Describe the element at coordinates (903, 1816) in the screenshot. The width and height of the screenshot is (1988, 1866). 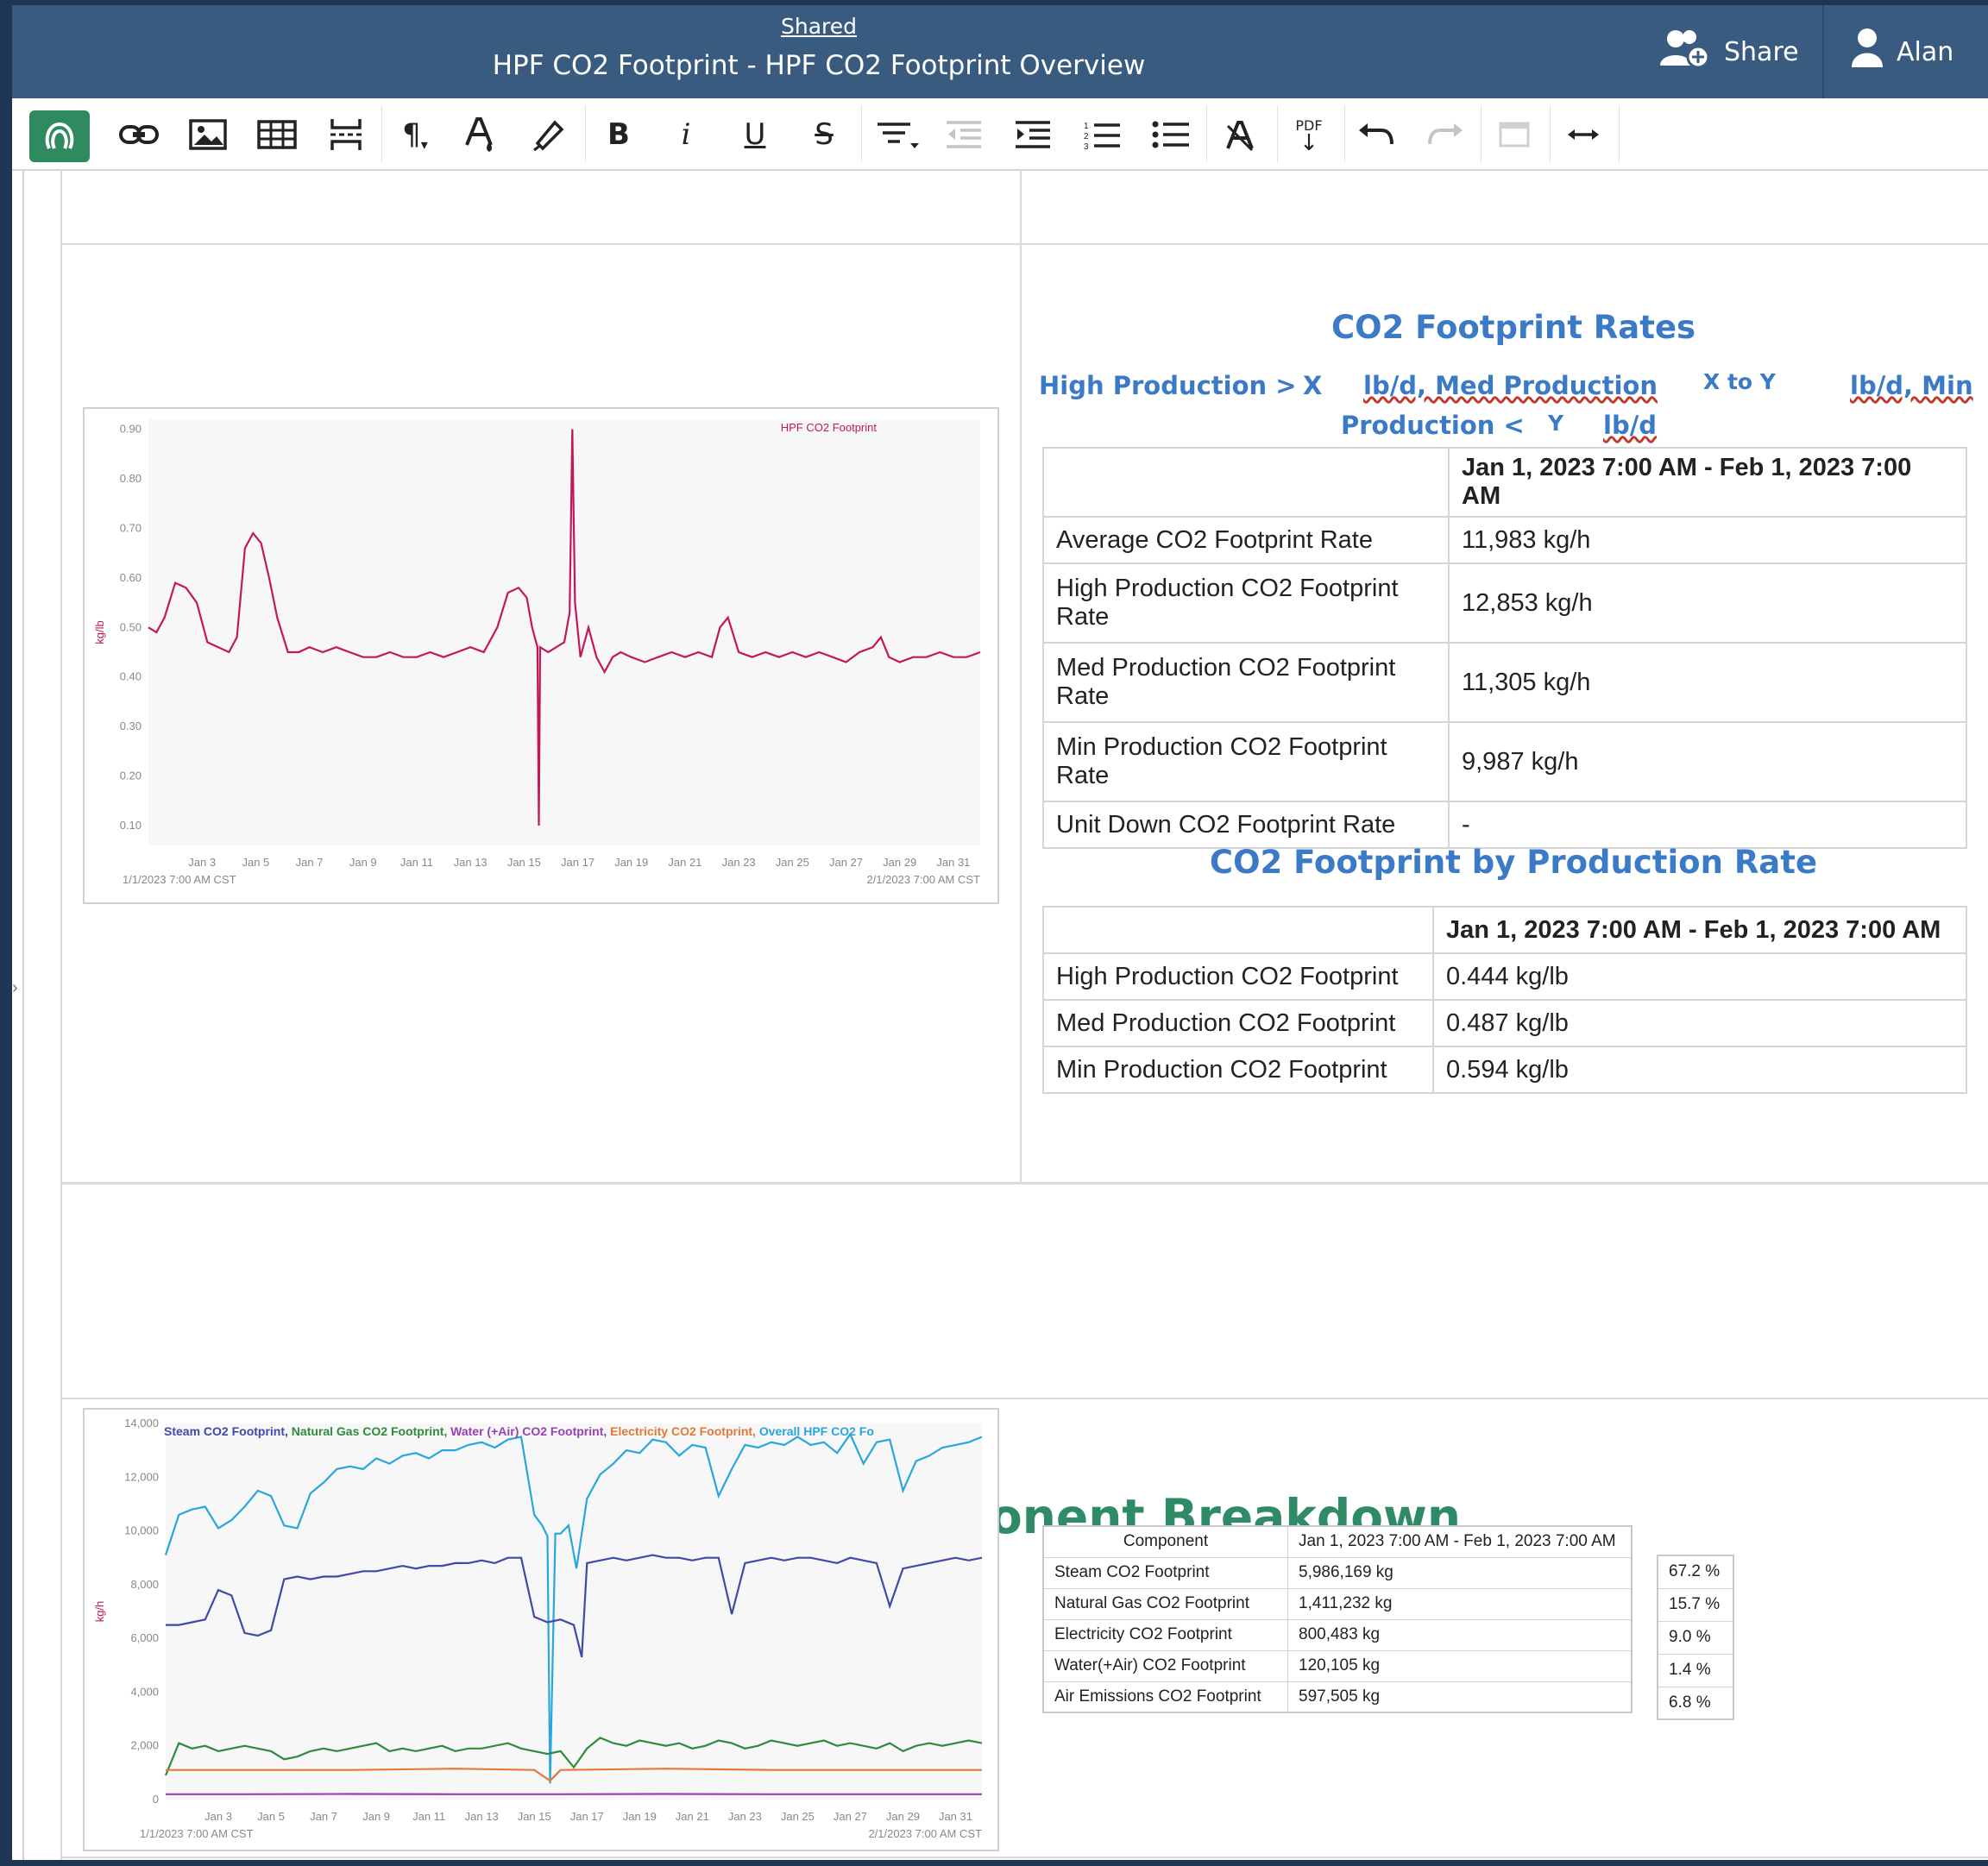
I see `x-tick-label: Jan 29` at that location.